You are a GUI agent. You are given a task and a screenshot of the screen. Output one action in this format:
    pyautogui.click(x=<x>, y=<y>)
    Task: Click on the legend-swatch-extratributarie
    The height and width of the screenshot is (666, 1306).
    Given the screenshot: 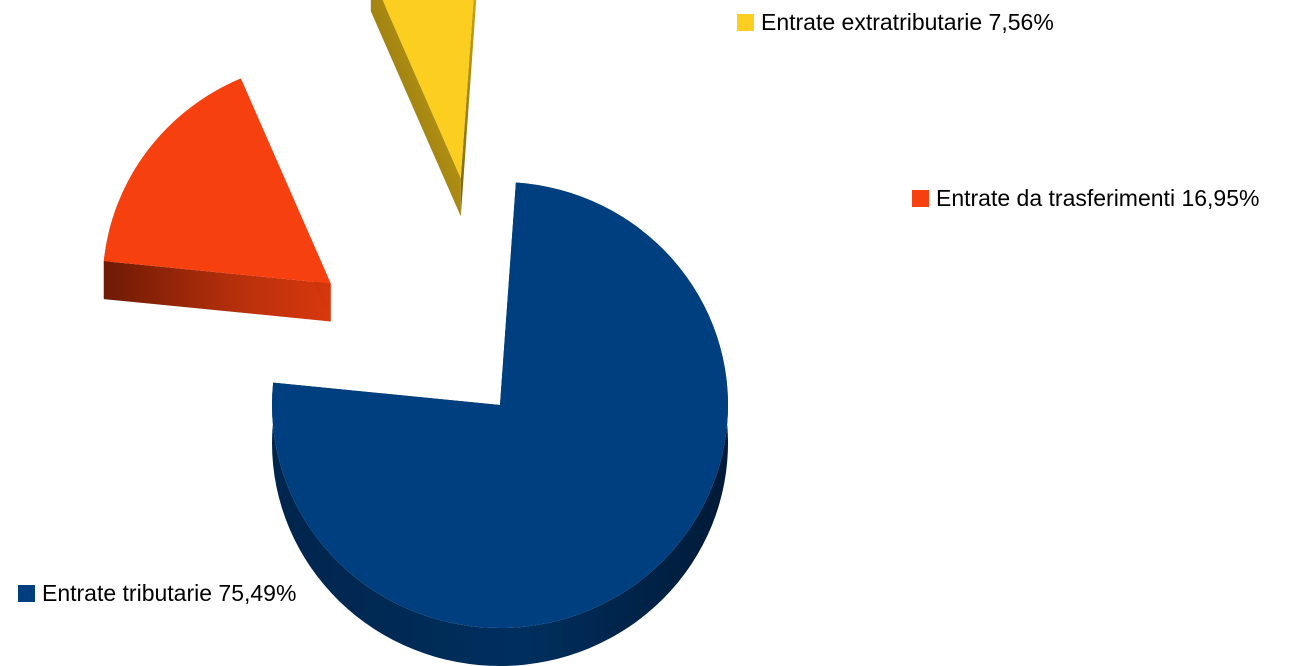 What is the action you would take?
    pyautogui.click(x=745, y=22)
    